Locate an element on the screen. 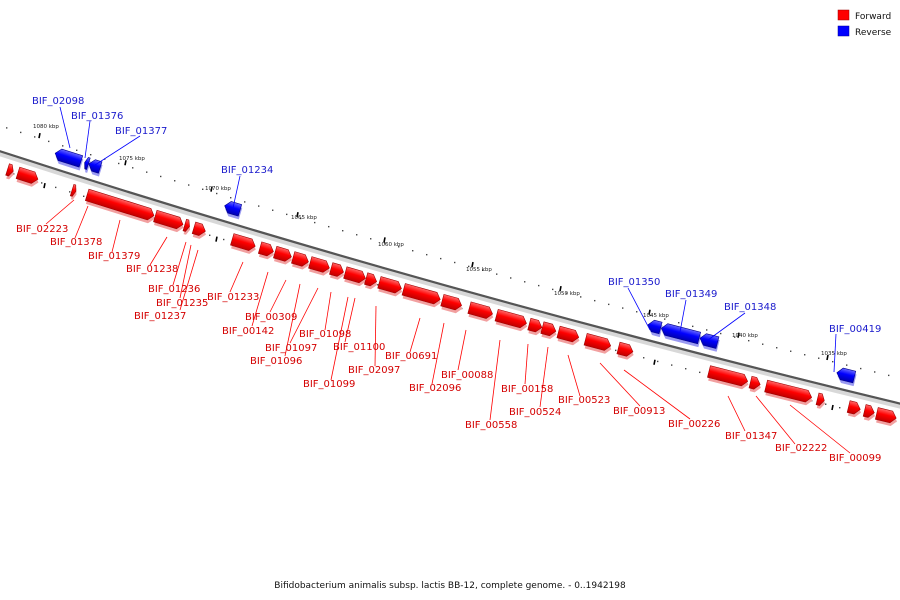 This screenshot has height=600, width=900. gene-label-forward: BIF_00558 is located at coordinates (491, 425).